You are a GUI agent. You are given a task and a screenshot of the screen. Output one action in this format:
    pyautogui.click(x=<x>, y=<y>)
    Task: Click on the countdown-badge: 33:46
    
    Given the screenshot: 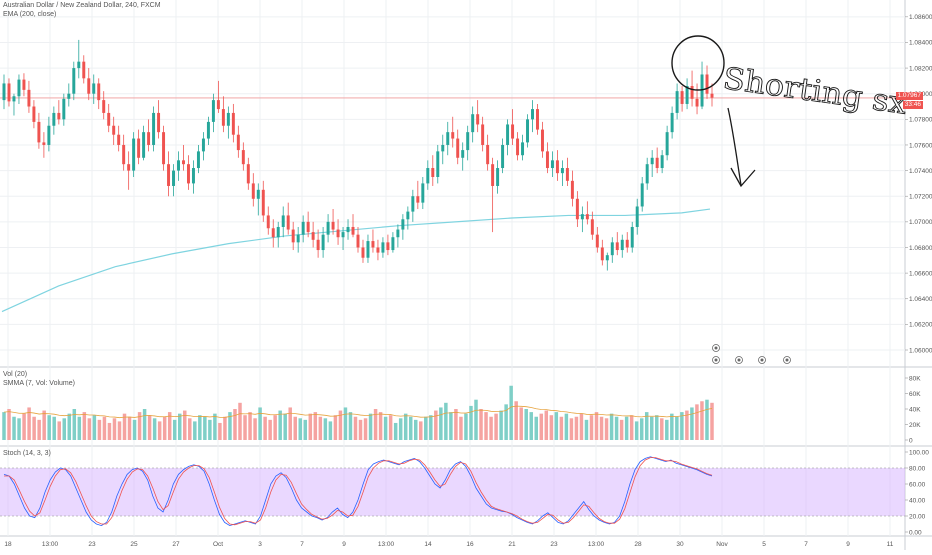 What is the action you would take?
    pyautogui.click(x=912, y=105)
    